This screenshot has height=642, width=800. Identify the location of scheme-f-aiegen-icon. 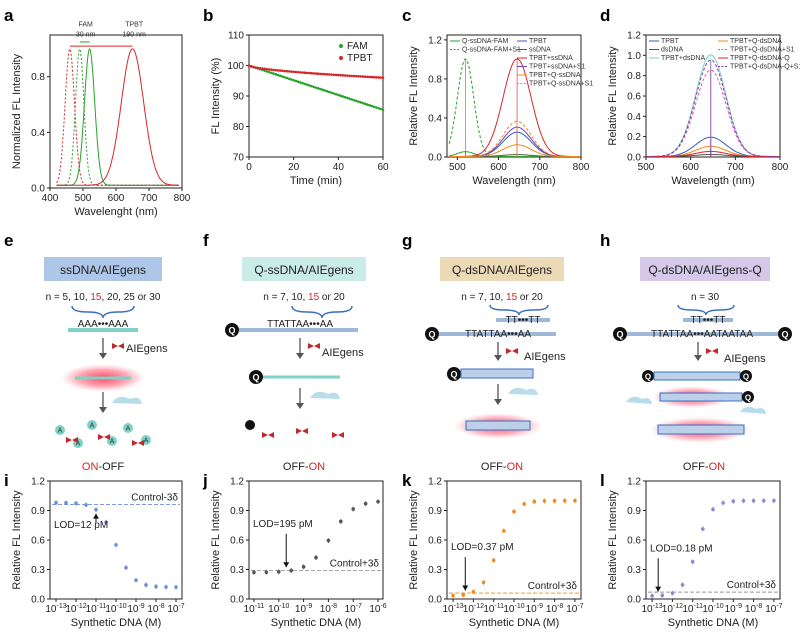
(314, 346).